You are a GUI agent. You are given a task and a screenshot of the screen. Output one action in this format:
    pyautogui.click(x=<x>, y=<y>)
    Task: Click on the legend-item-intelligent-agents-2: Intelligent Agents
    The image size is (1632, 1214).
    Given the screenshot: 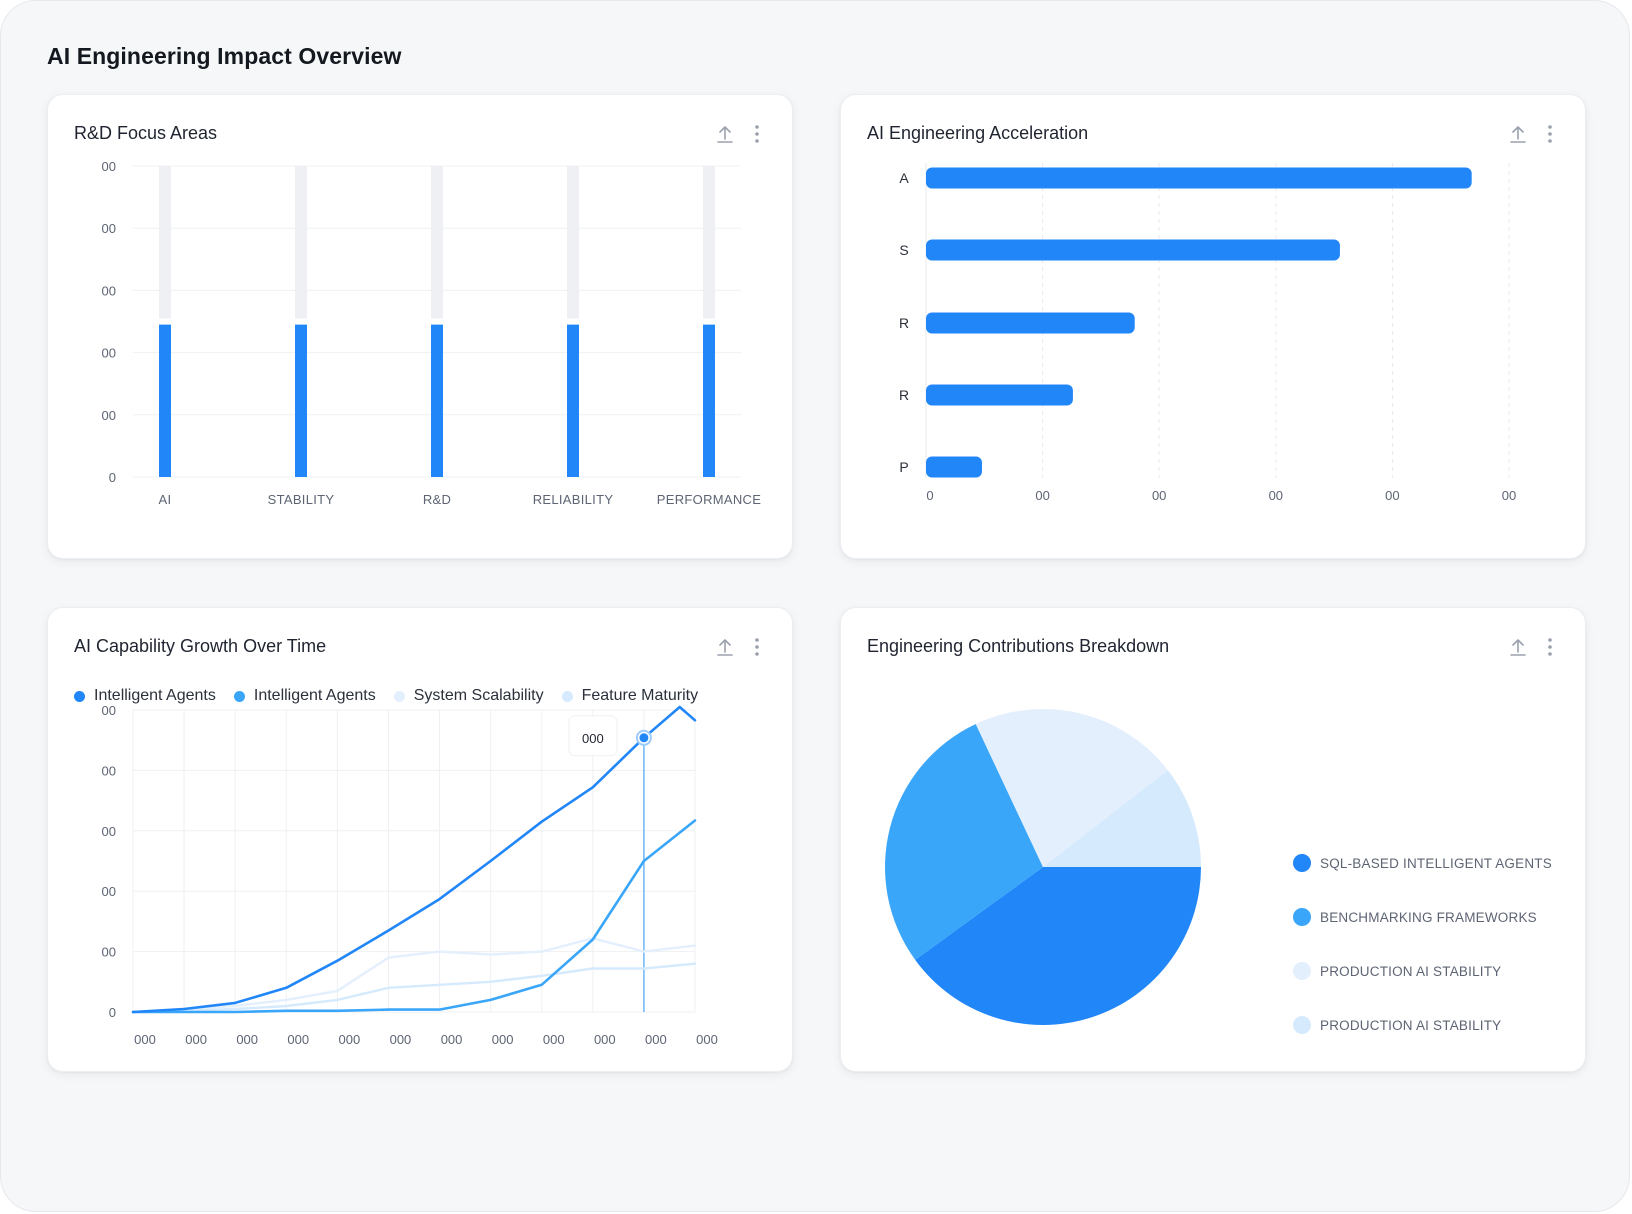 What is the action you would take?
    pyautogui.click(x=304, y=696)
    